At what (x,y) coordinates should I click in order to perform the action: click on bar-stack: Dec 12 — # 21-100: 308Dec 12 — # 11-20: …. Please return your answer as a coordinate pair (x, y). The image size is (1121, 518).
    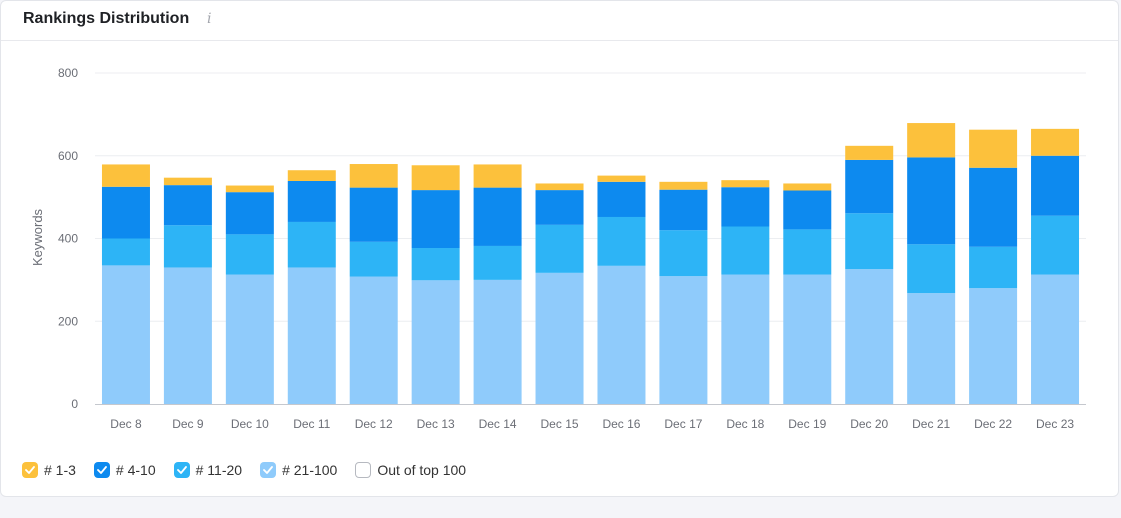
    Looking at the image, I should click on (373, 284).